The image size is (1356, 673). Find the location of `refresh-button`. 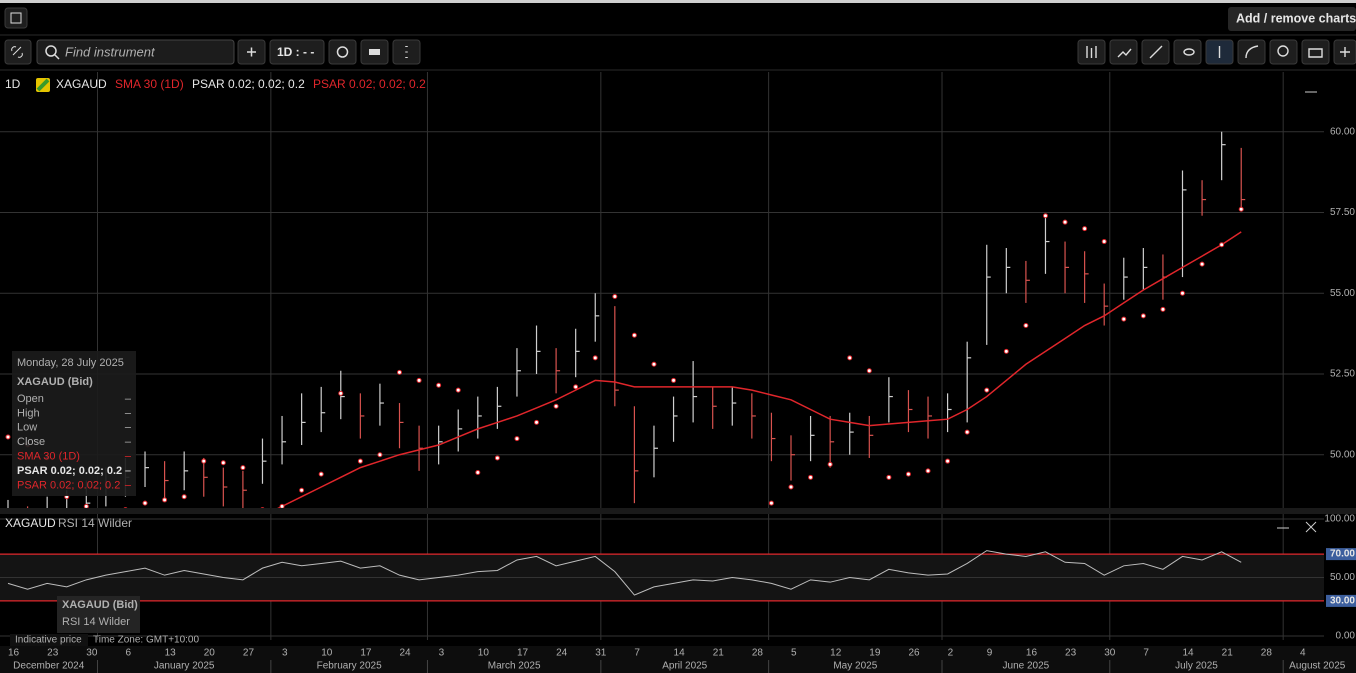

refresh-button is located at coordinates (342, 52).